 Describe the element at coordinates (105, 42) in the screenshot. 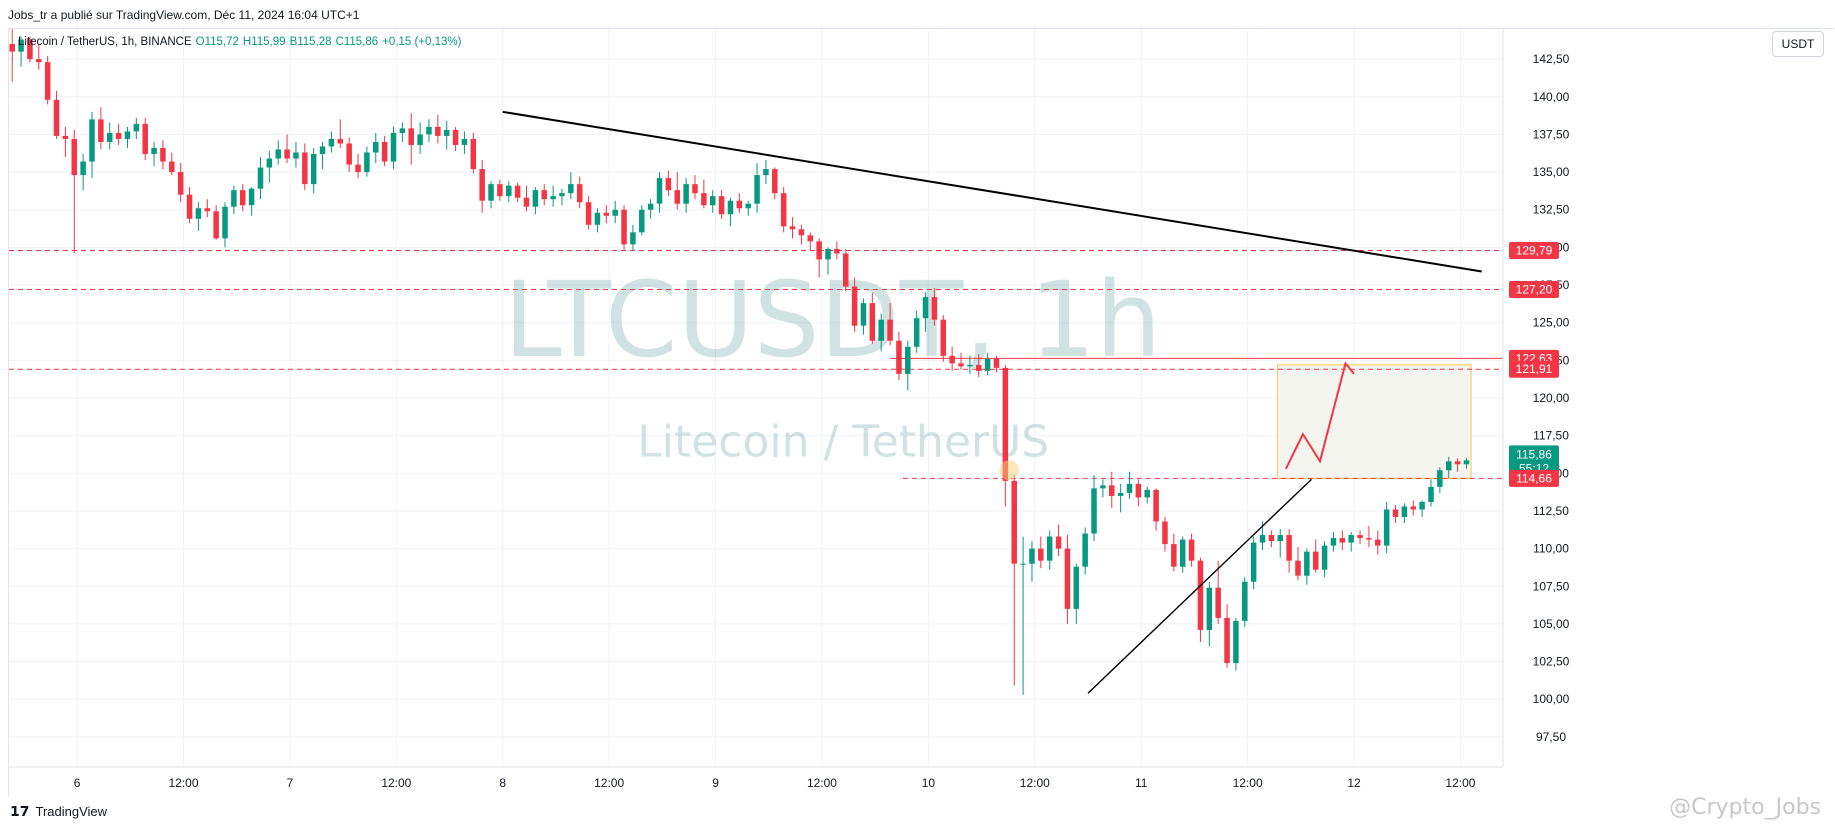

I see `legend-symbol: Litecoin / TetherUS, 1h, BINANCE` at that location.